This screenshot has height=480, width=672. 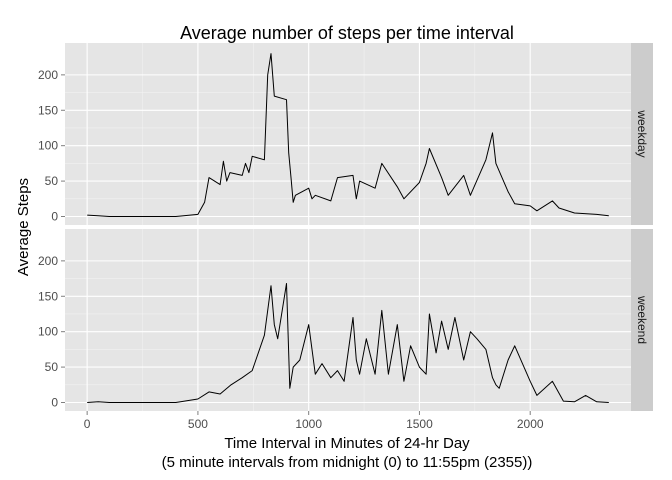 I want to click on x-axis-title-line1: Time Interval in Minutes of 24-hr Day, so click(x=347, y=443).